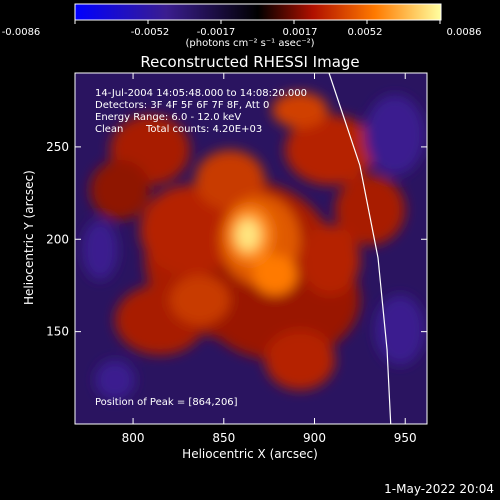  I want to click on colorbar-tick: 0.0017, so click(300, 32).